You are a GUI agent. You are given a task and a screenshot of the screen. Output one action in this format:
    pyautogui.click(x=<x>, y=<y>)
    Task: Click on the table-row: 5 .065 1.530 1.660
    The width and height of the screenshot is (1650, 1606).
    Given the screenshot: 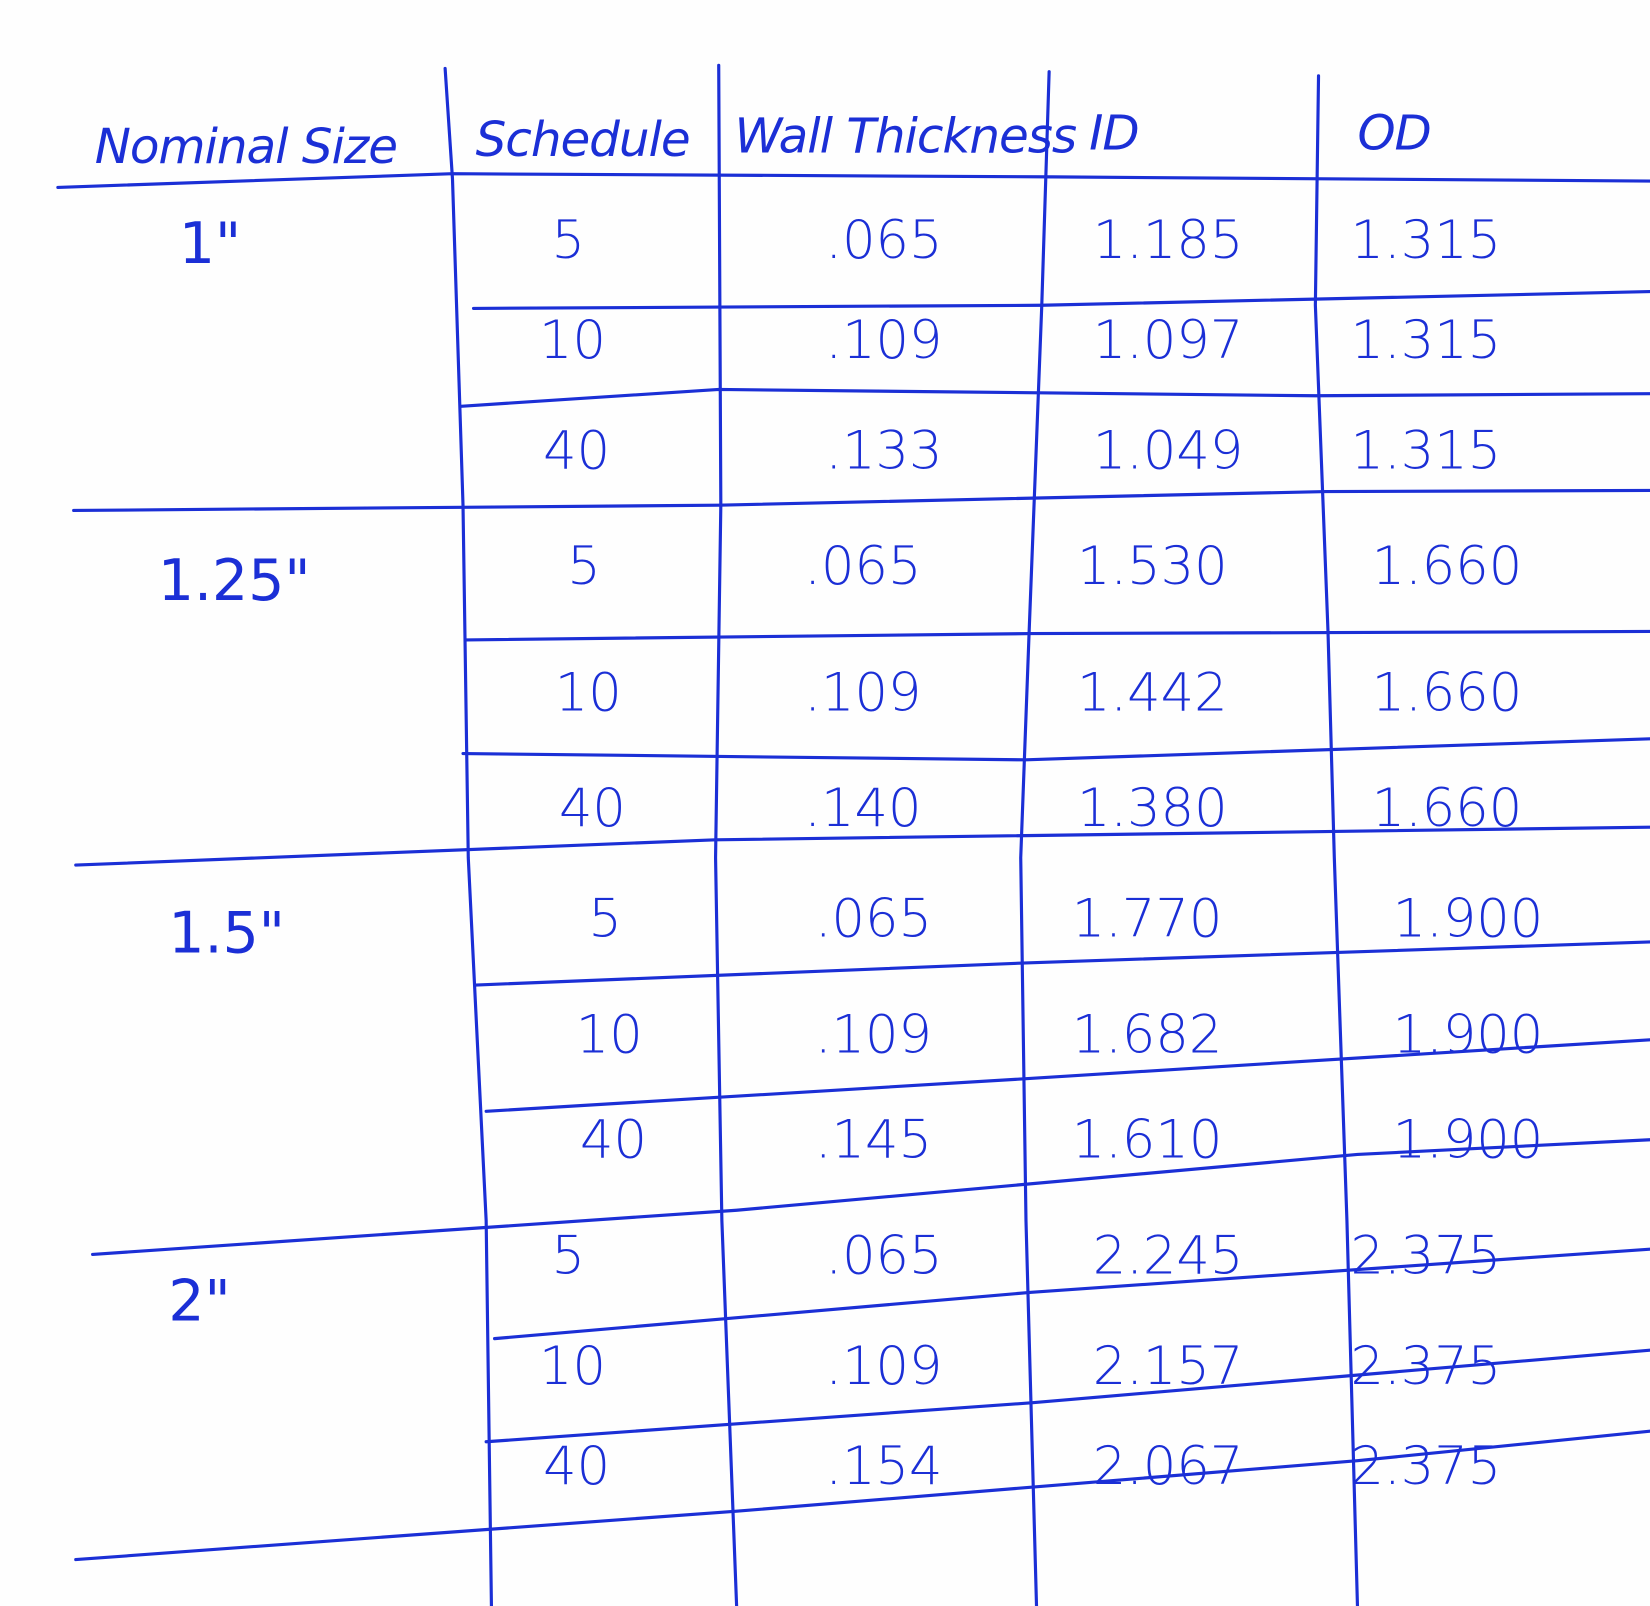 What is the action you would take?
    pyautogui.click(x=1044, y=566)
    